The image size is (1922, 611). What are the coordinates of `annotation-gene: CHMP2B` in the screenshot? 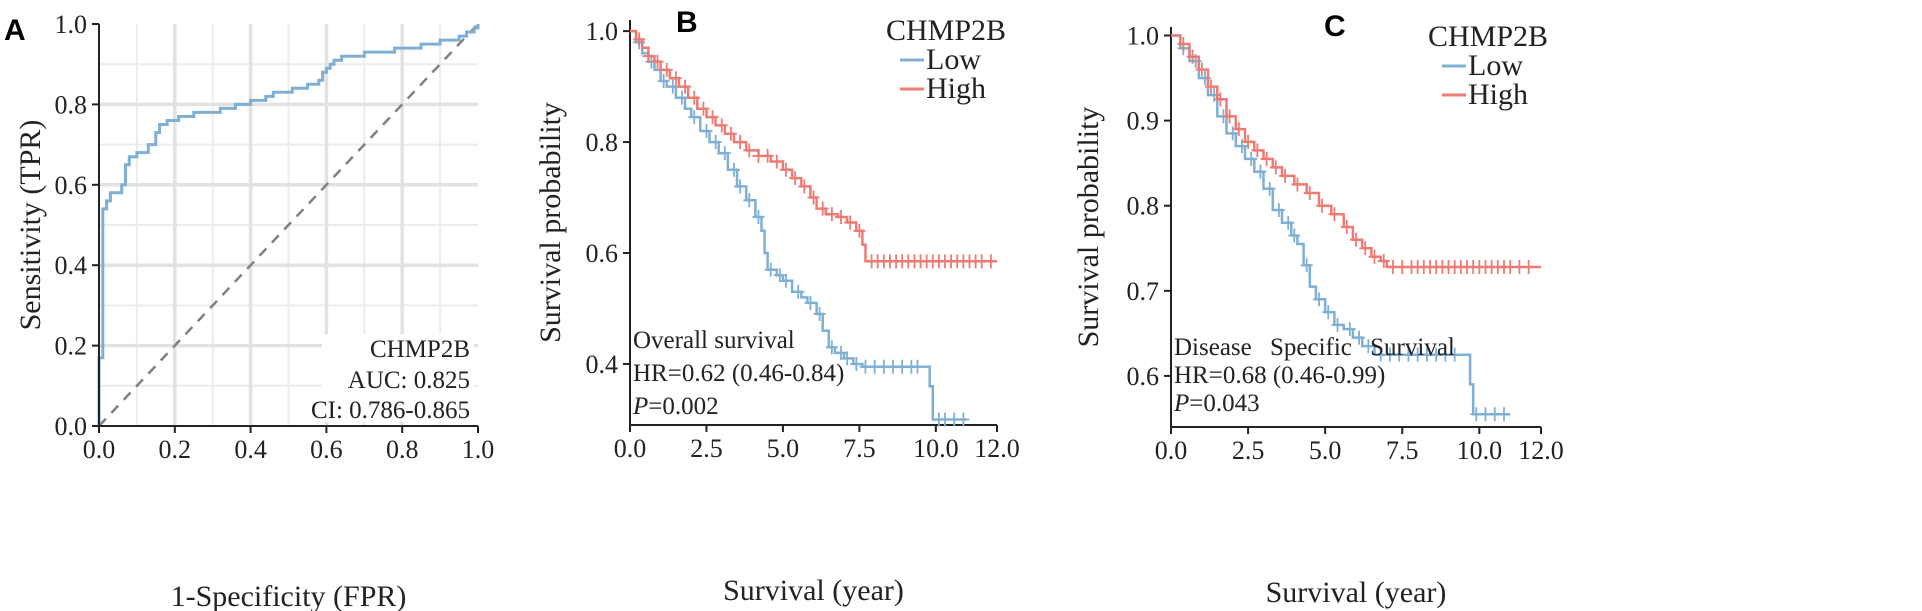 It's located at (420, 349).